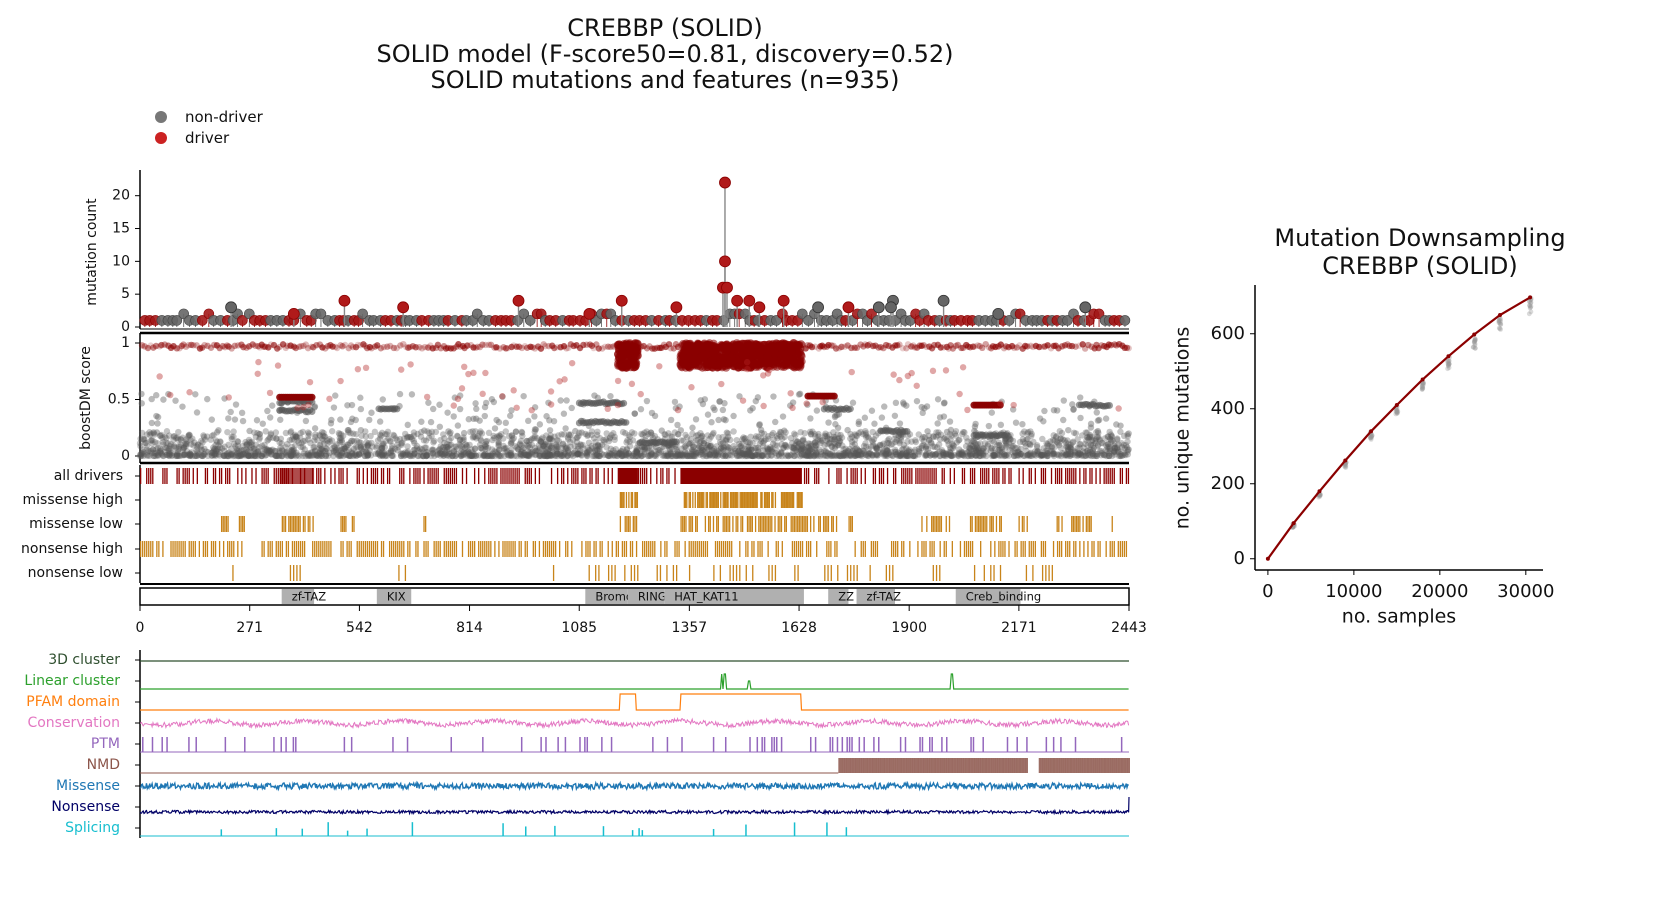 This screenshot has height=905, width=1657. What do you see at coordinates (1099, 314) in the screenshot?
I see `lollipop-point` at bounding box center [1099, 314].